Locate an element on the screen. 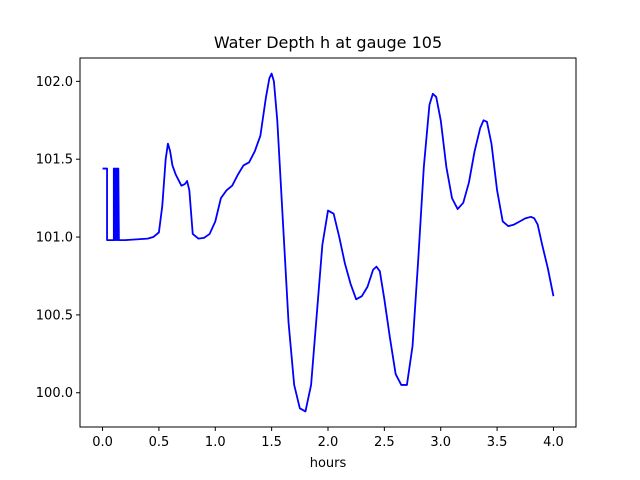 The image size is (640, 480). x-axis-label: hours is located at coordinates (328, 463).